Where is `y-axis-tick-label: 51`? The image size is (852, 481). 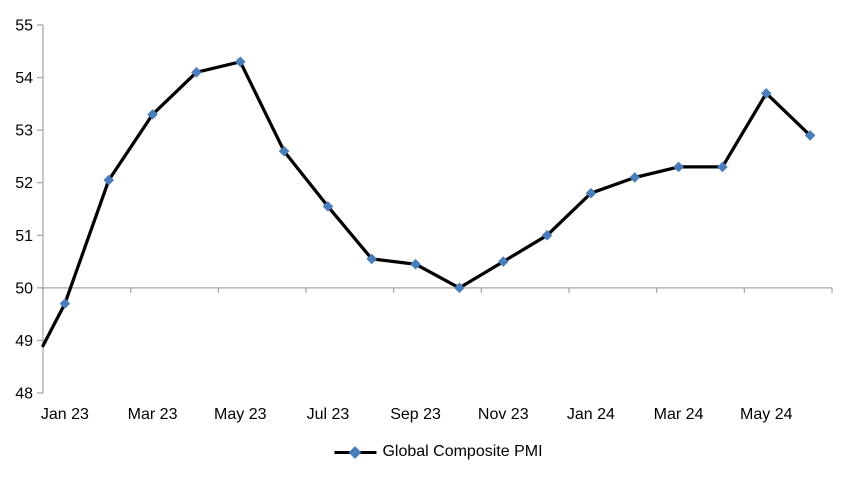 y-axis-tick-label: 51 is located at coordinates (24, 236).